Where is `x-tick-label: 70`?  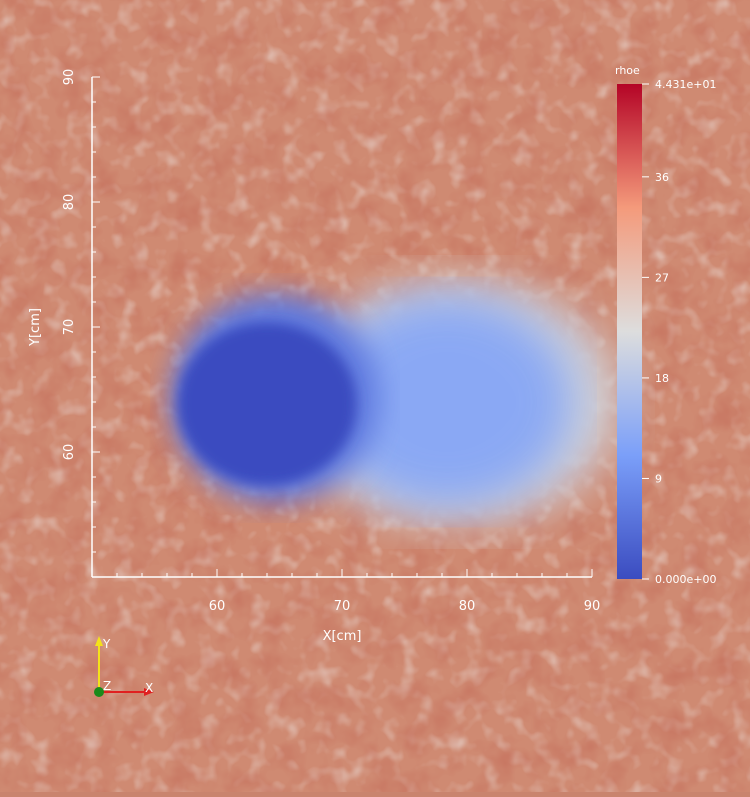
x-tick-label: 70 is located at coordinates (342, 606).